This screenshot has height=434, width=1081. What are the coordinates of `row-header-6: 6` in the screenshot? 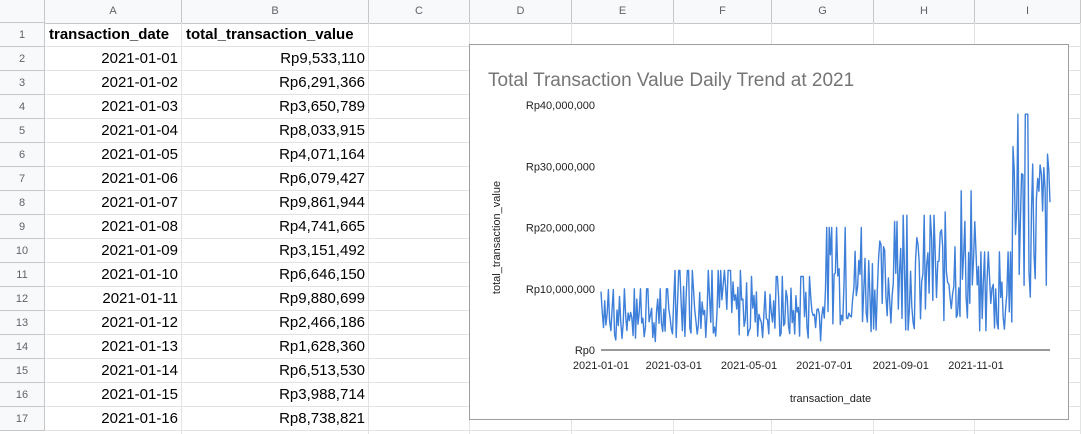 It's located at (22, 155).